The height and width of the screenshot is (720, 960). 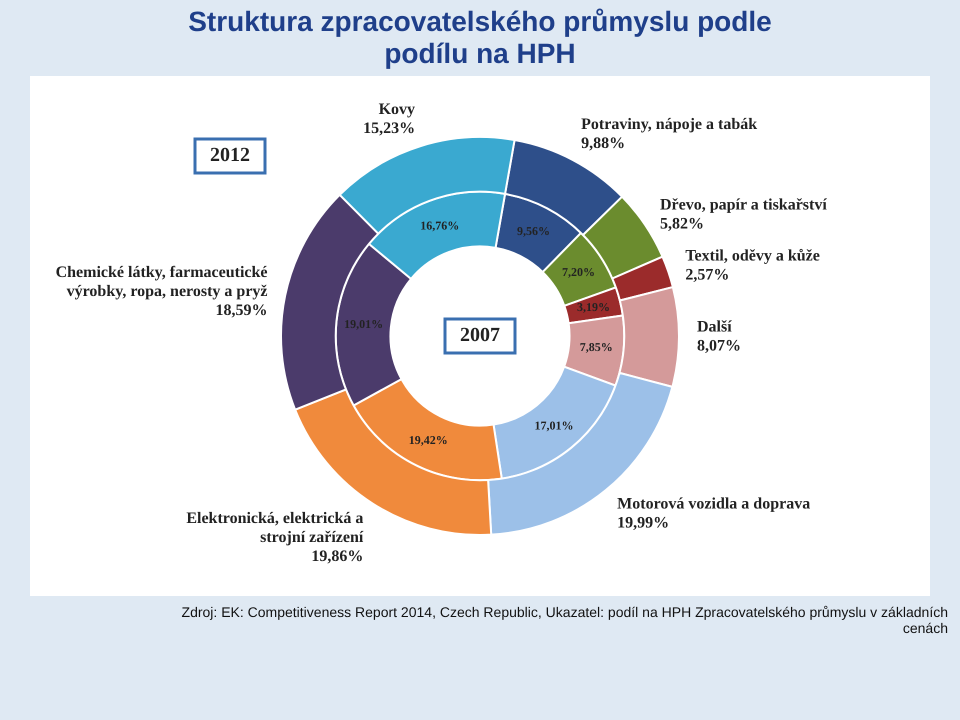 I want to click on slice-label: Další, so click(x=714, y=327).